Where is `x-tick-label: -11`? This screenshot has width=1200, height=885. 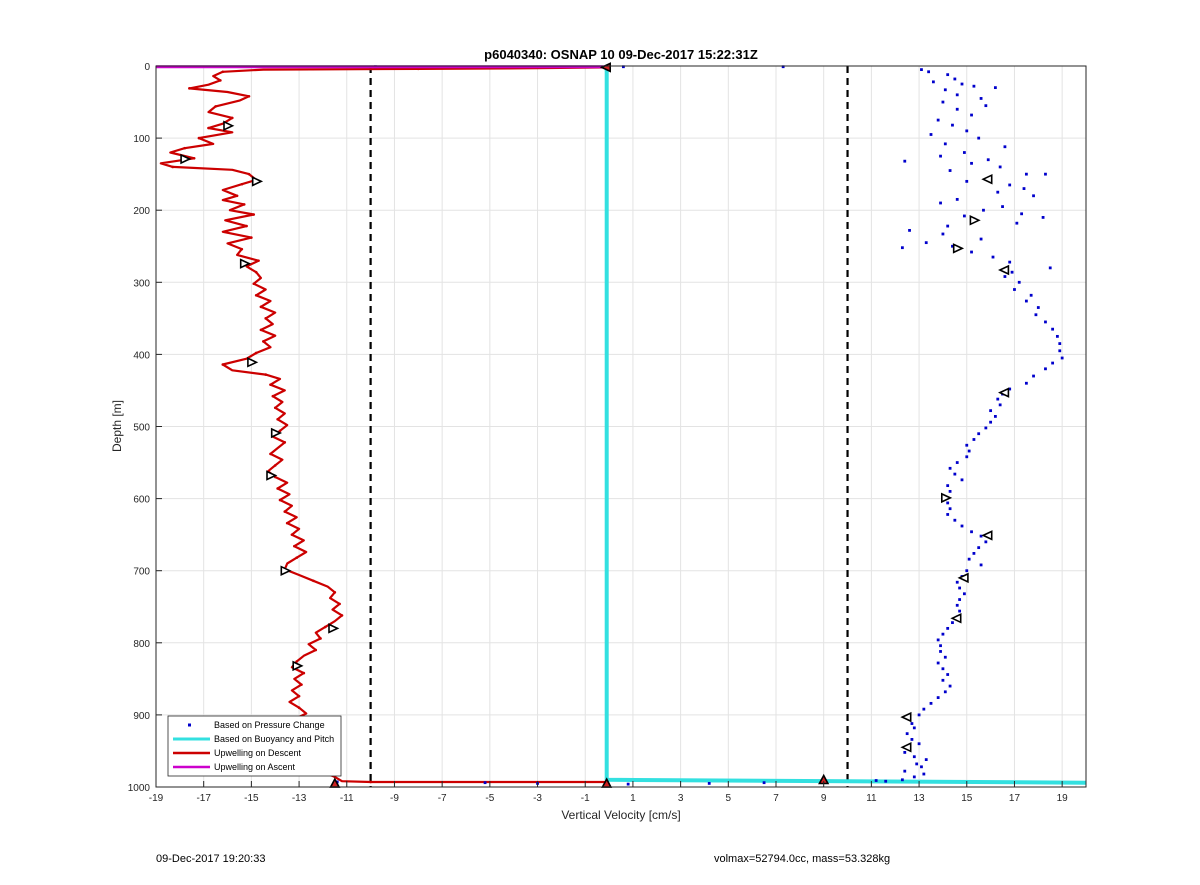 x-tick-label: -11 is located at coordinates (347, 798).